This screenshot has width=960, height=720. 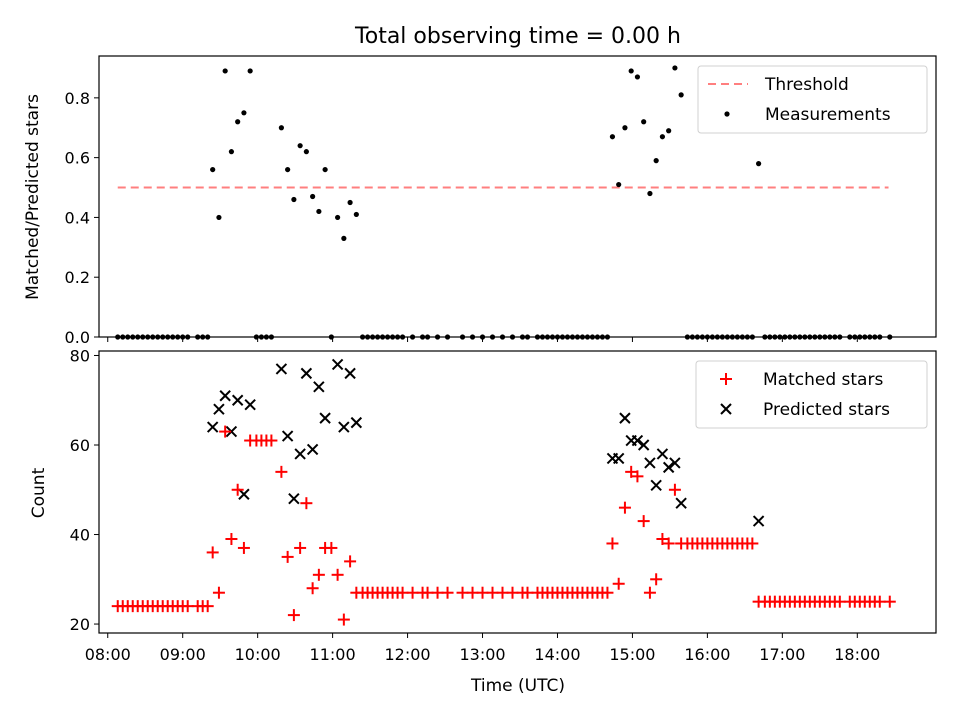 I want to click on x-tick-label: 12:00, so click(x=408, y=654).